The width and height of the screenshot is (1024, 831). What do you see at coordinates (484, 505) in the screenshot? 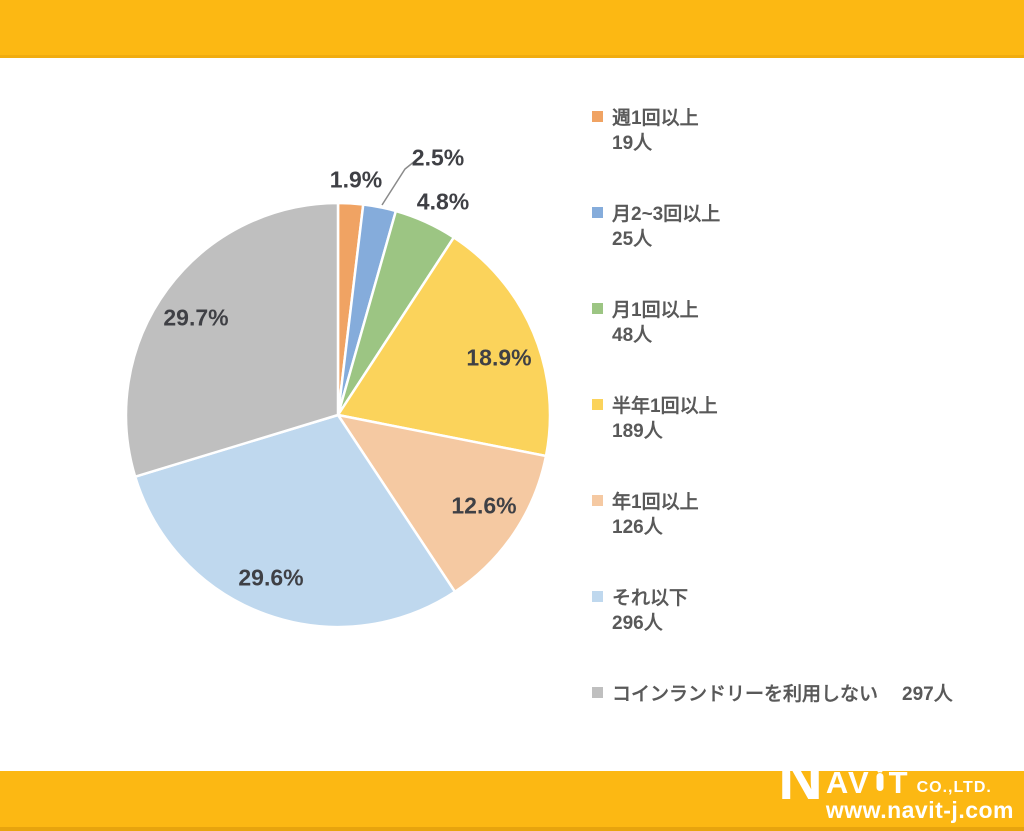
I see `pie-percent-label-4: 12.6%` at bounding box center [484, 505].